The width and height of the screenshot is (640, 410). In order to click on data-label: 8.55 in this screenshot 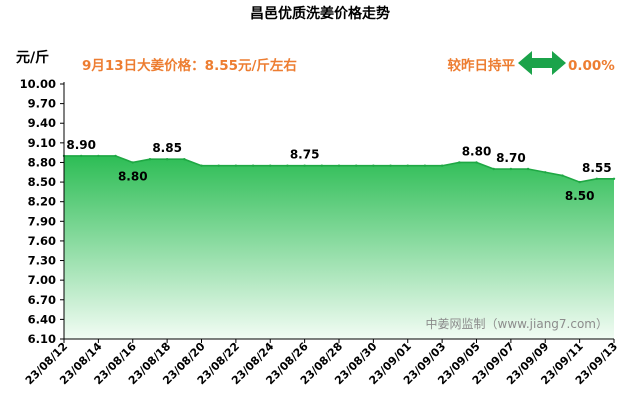, I will do `click(597, 168)`.